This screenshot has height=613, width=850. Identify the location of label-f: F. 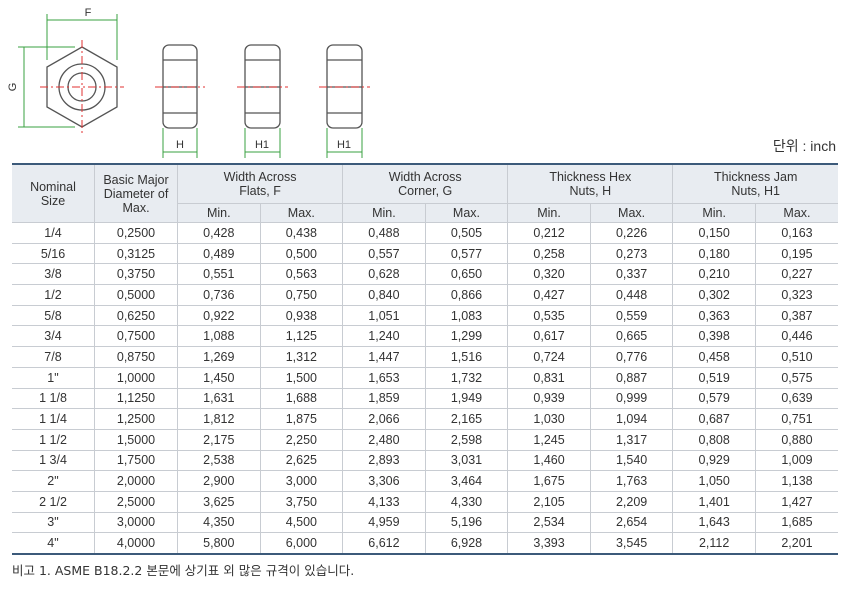
(88, 13).